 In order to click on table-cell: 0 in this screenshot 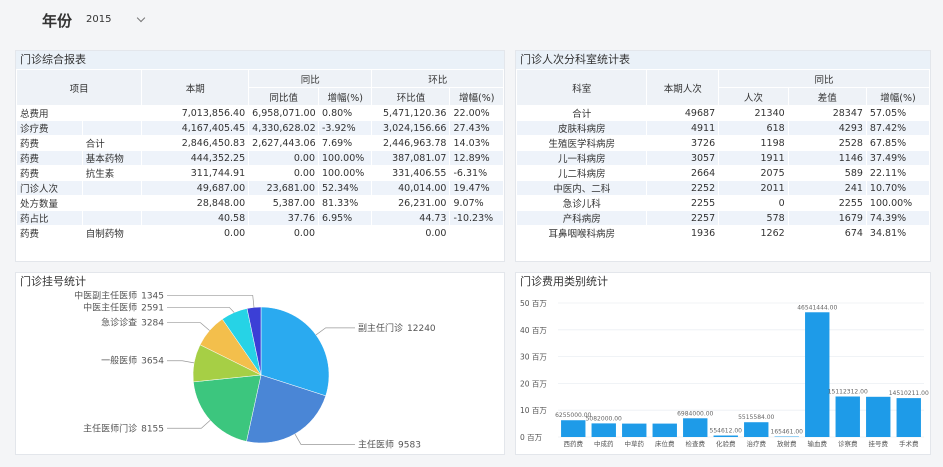, I will do `click(753, 203)`.